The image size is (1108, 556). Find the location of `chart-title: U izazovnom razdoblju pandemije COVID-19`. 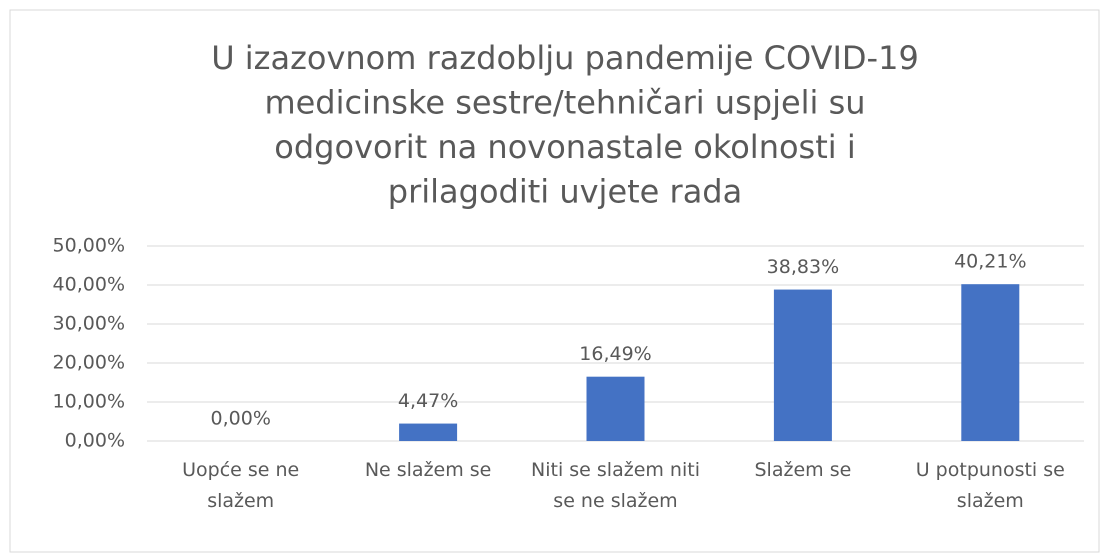

chart-title: U izazovnom razdoblju pandemije COVID-19 is located at coordinates (565, 58).